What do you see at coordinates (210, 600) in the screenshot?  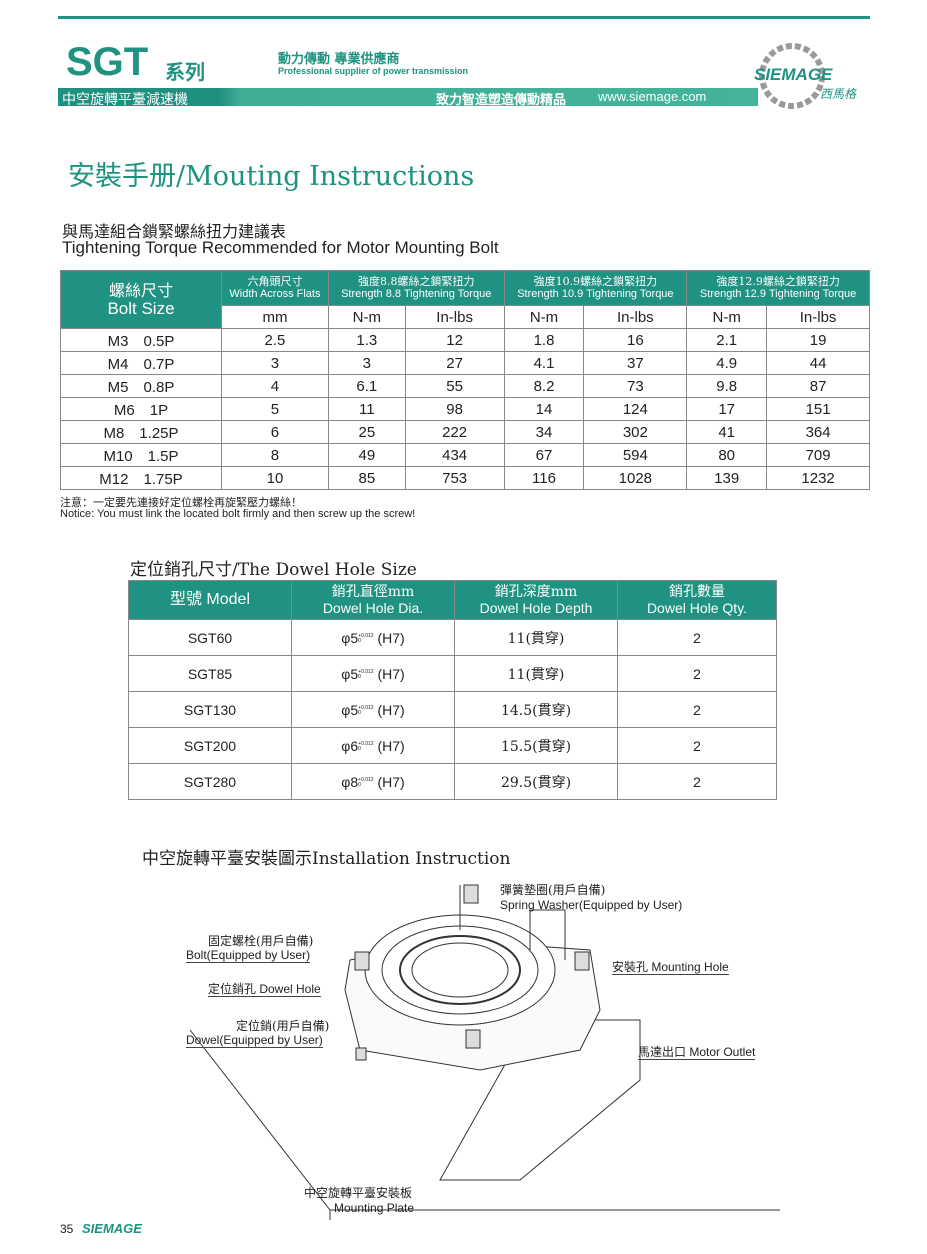 I see `model-header: 型號 Model` at bounding box center [210, 600].